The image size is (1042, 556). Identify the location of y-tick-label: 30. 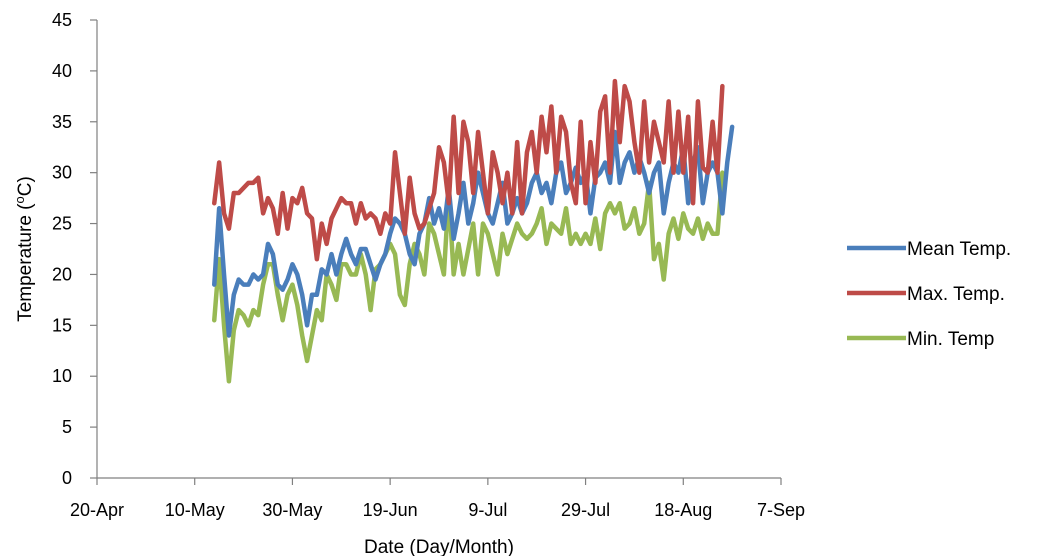
(62, 173).